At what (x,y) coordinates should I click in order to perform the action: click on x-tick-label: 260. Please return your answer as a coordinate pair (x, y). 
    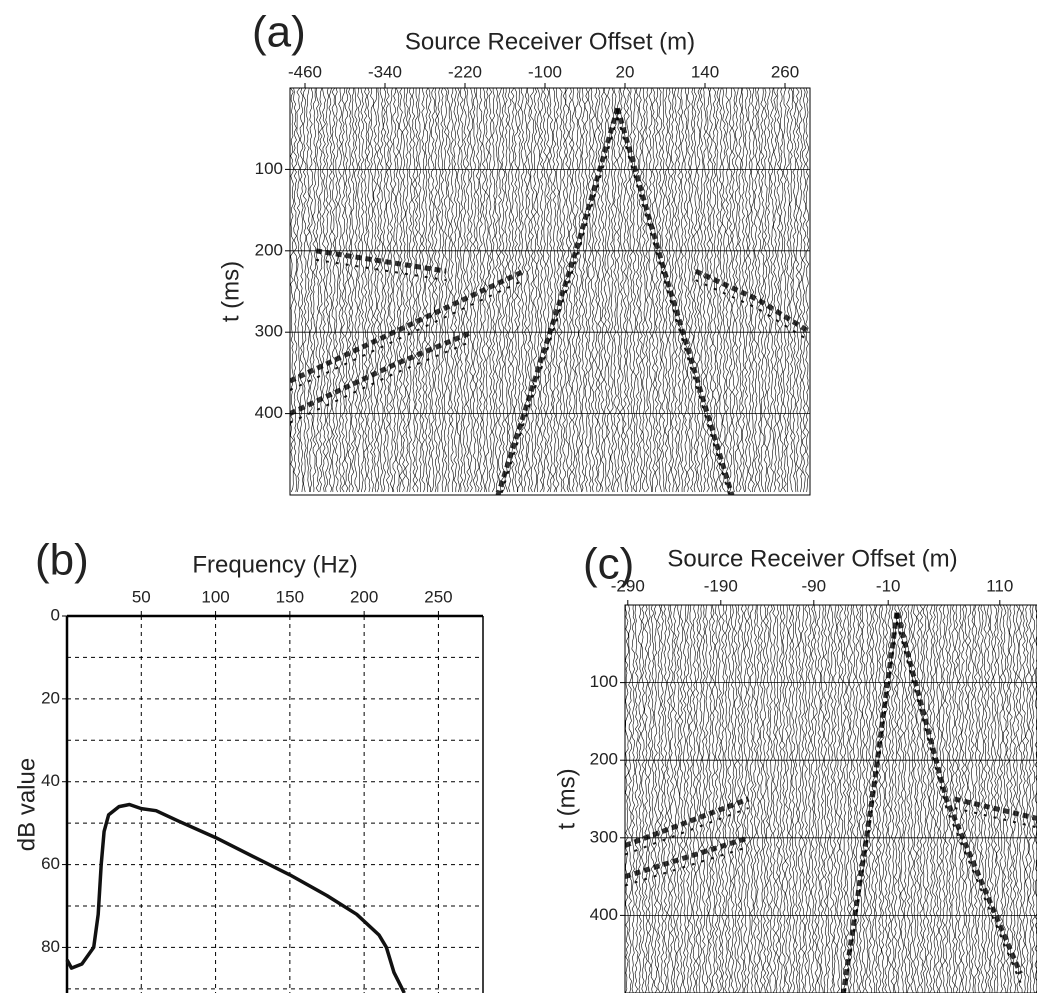
    Looking at the image, I should click on (785, 71).